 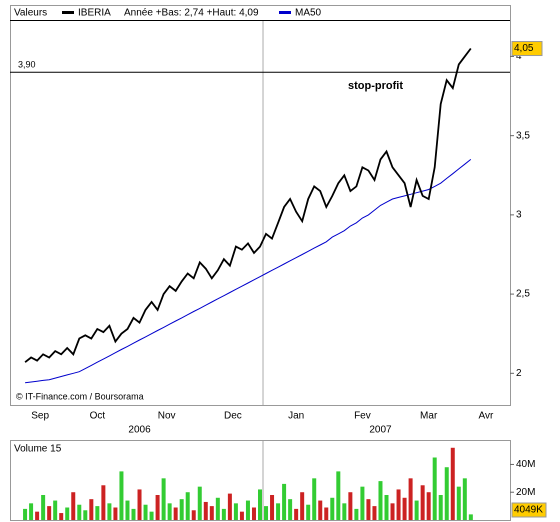 What do you see at coordinates (80, 396) in the screenshot?
I see `credit: © IT-Finance.com / Boursorama` at bounding box center [80, 396].